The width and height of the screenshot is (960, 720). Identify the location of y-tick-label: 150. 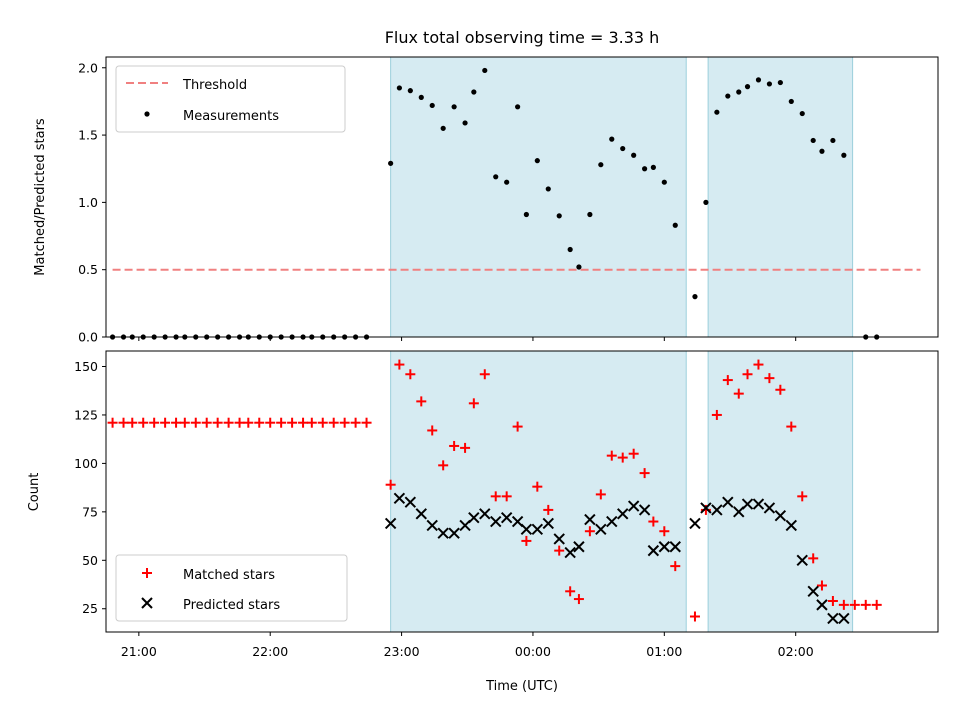
(86, 366).